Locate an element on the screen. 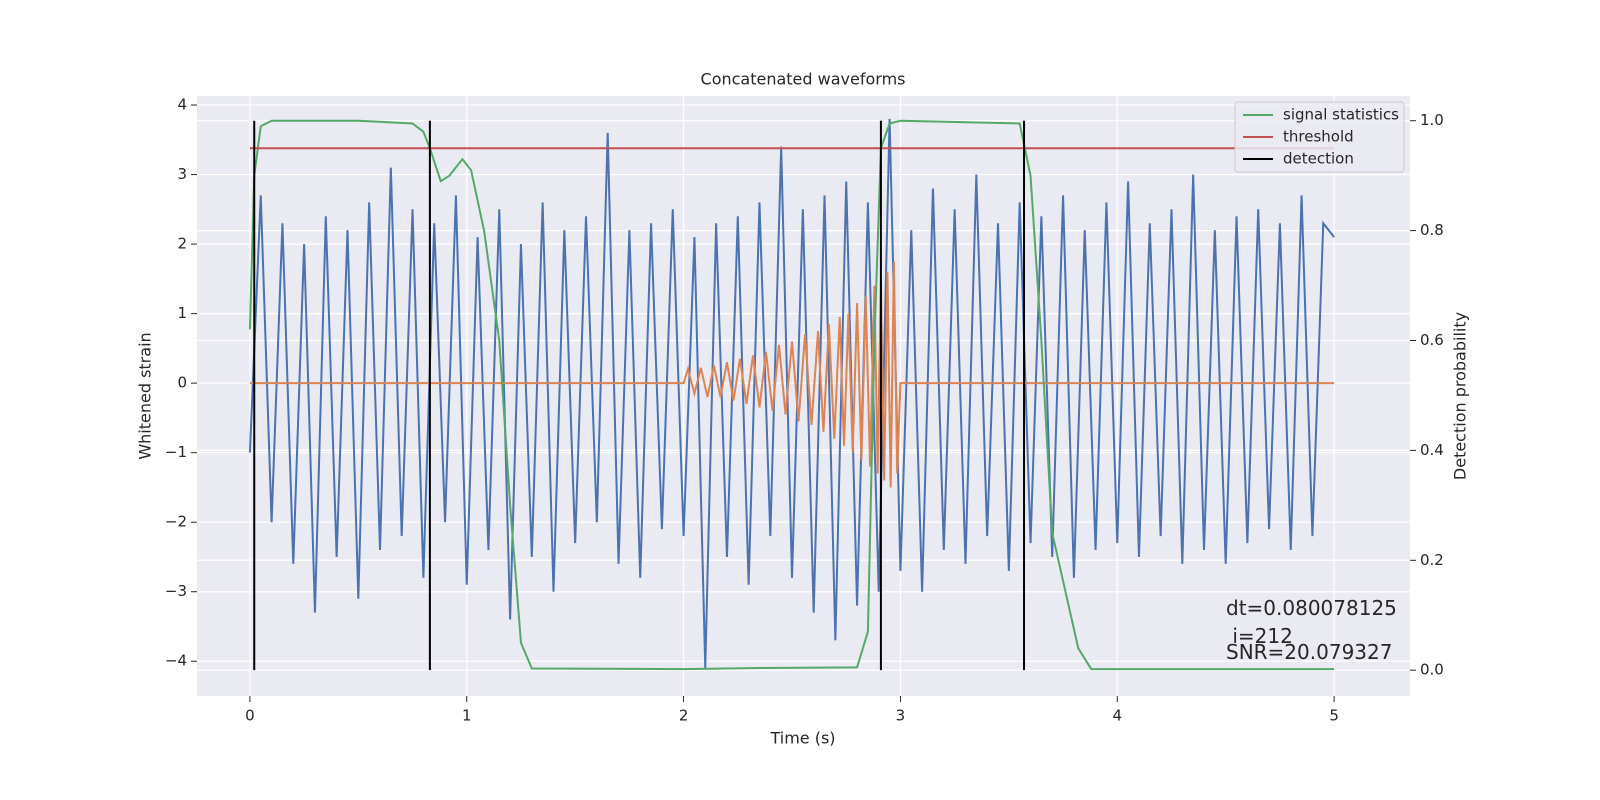 The image size is (1600, 800). y2-tick-label: 0.0 is located at coordinates (1432, 670).